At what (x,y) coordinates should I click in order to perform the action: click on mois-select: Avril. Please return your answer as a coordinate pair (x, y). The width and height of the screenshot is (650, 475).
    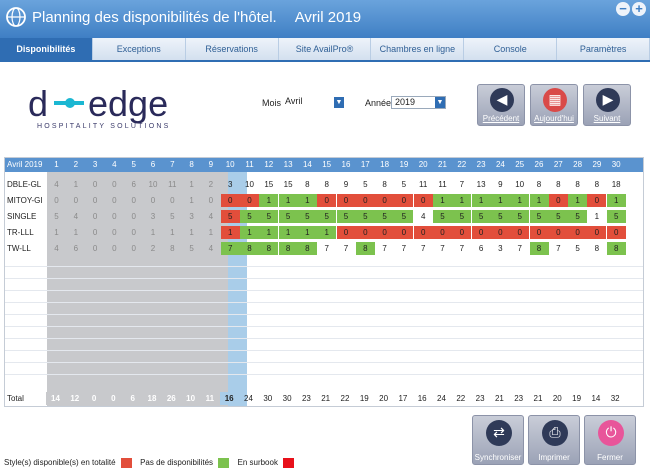
    Looking at the image, I should click on (310, 102).